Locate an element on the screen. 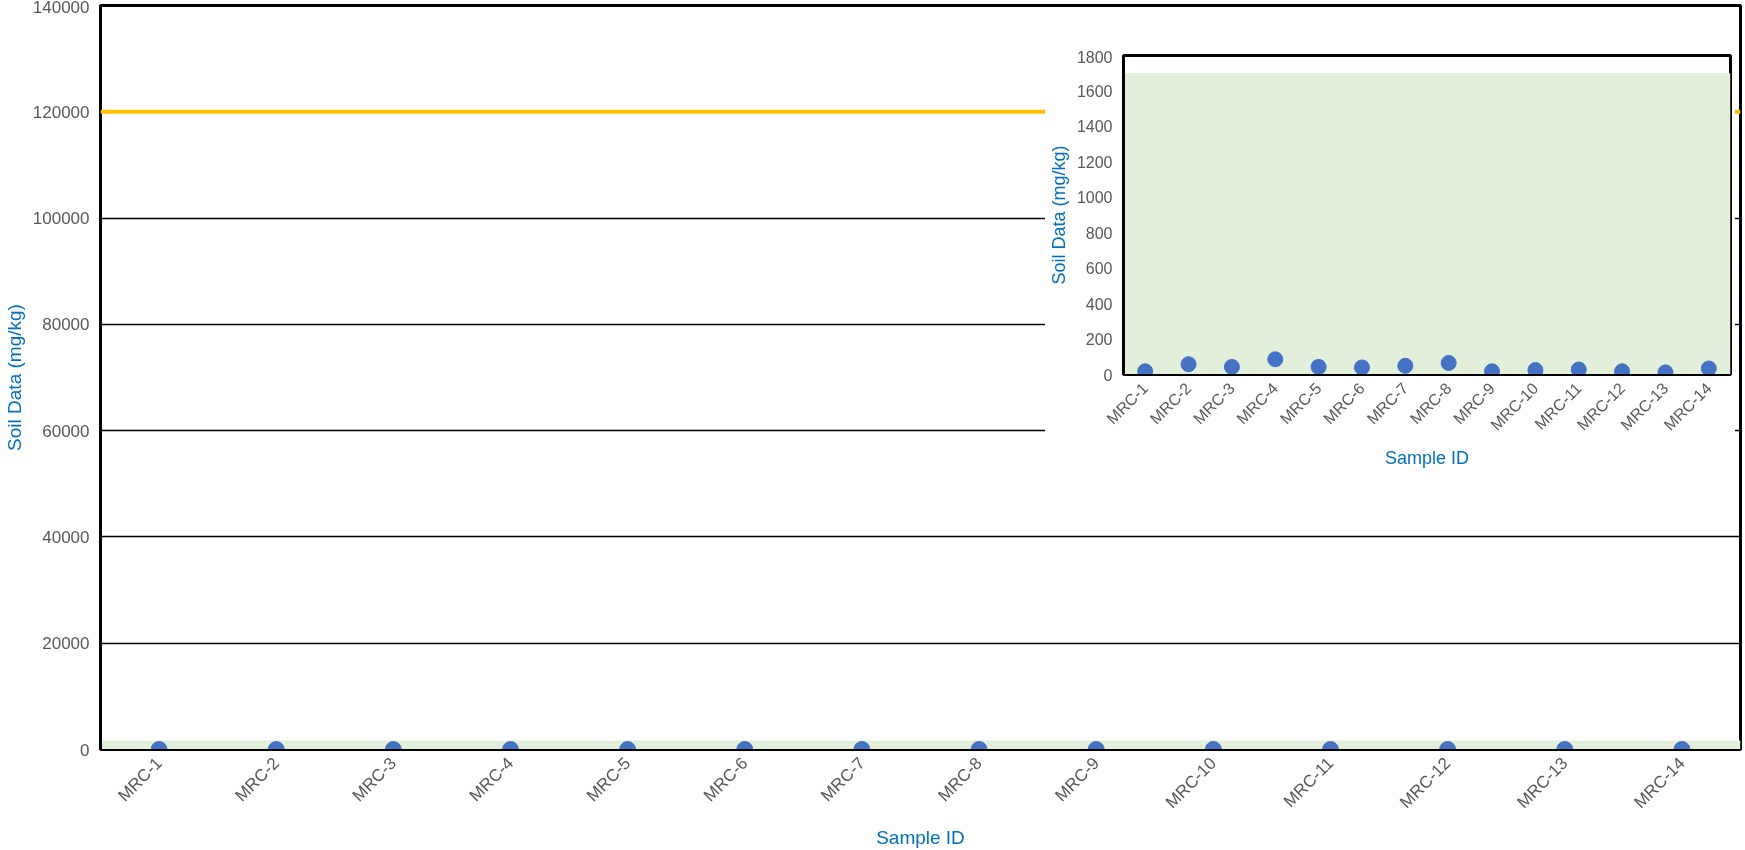 This screenshot has width=1745, height=850. y-tick-label: 600 is located at coordinates (1099, 269).